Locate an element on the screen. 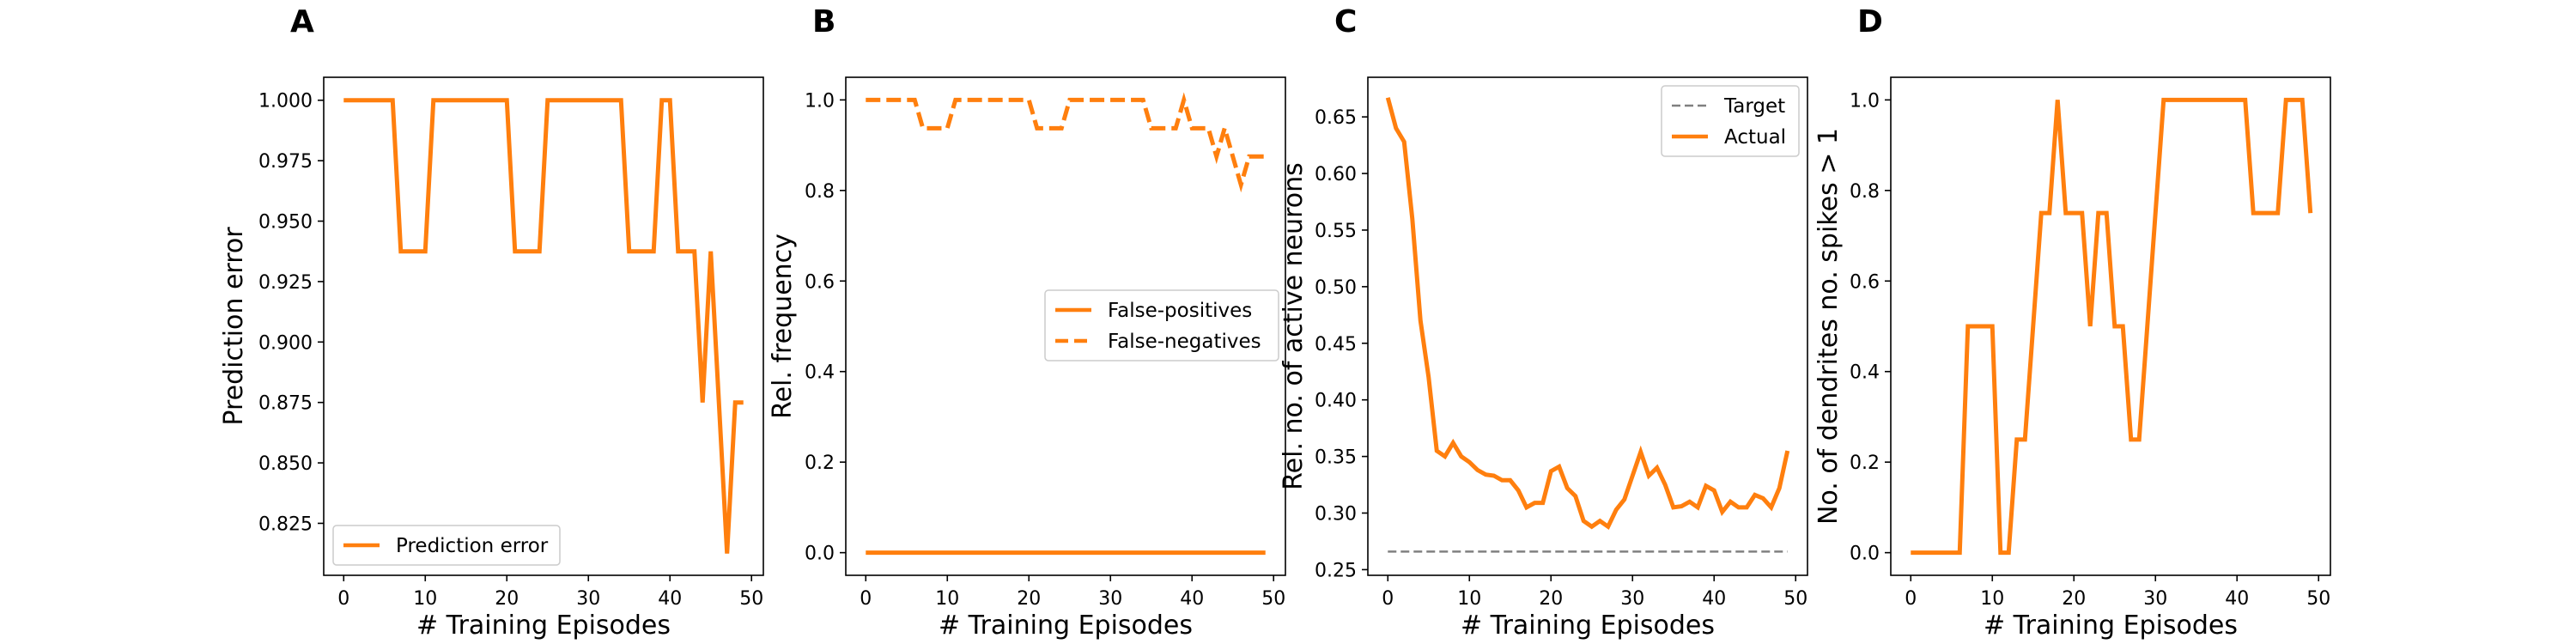 The width and height of the screenshot is (2576, 644). series-line-prediction-error-a is located at coordinates (543, 326).